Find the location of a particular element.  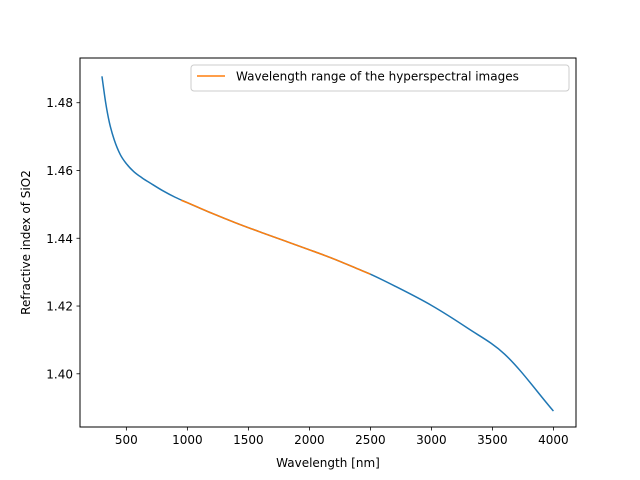

x-tick-label: 3500 is located at coordinates (492, 440).